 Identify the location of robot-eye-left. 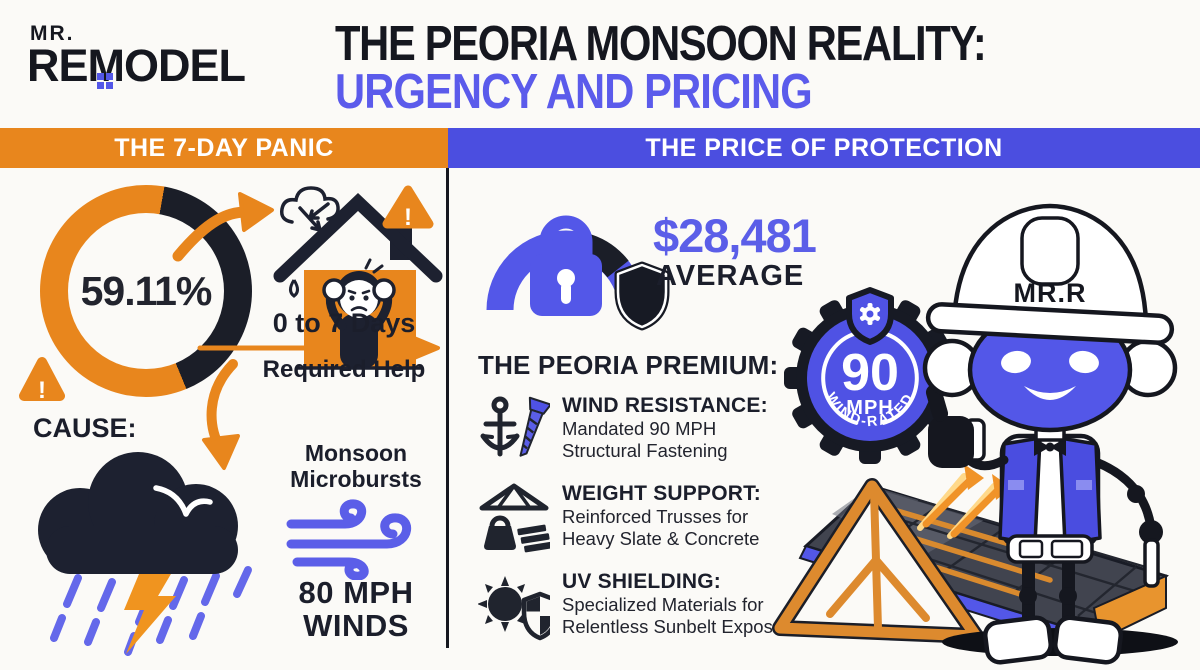
(1016, 362).